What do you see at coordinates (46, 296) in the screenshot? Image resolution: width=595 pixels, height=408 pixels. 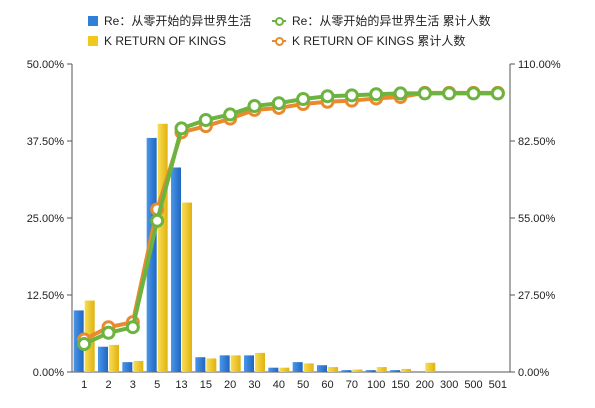 I see `left-tick-label: 12.50%` at bounding box center [46, 296].